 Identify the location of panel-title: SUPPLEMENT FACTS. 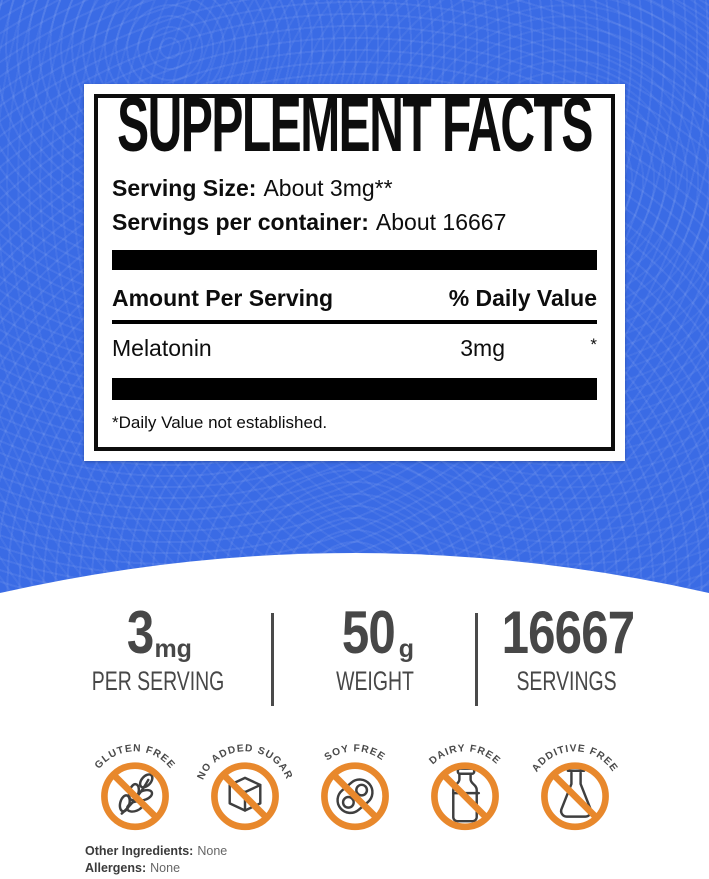
(355, 126).